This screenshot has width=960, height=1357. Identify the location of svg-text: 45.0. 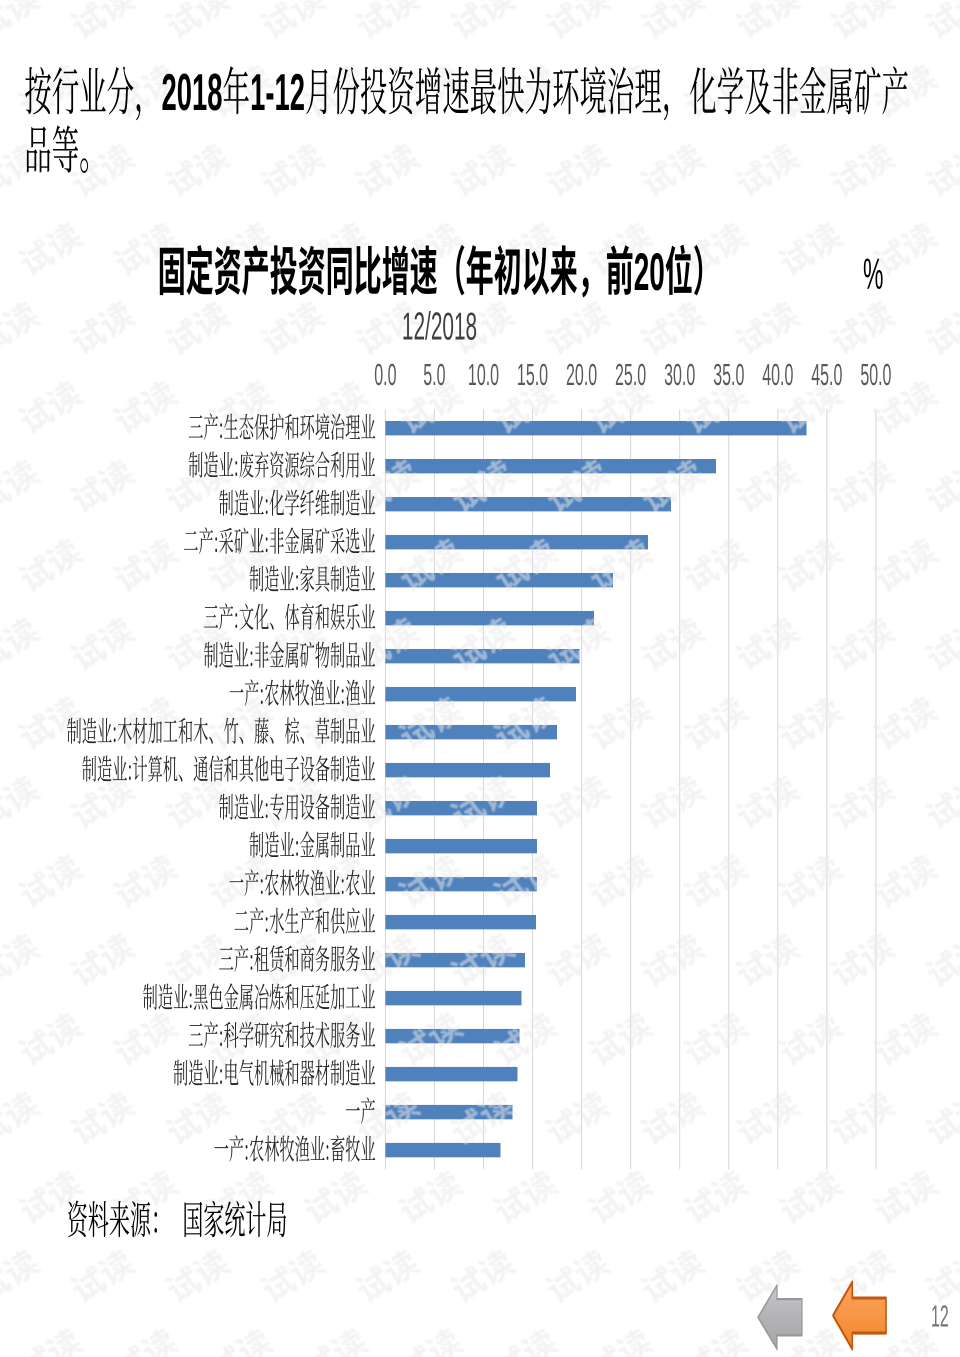
(826, 376).